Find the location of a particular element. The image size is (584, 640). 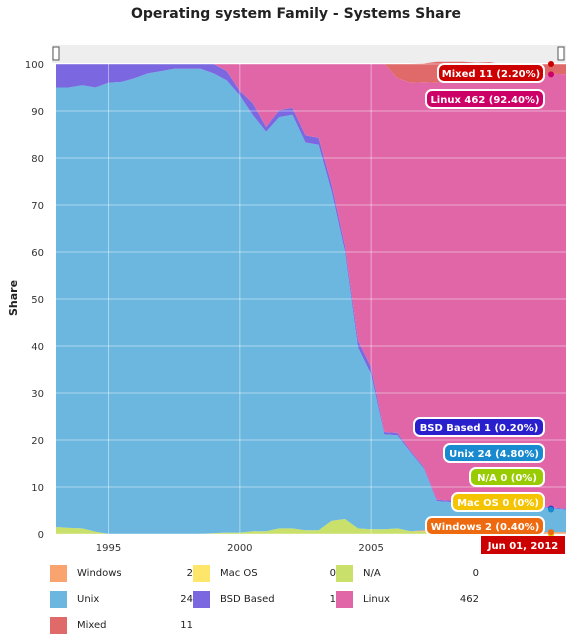

x-tooltip-box is located at coordinates (523, 545).